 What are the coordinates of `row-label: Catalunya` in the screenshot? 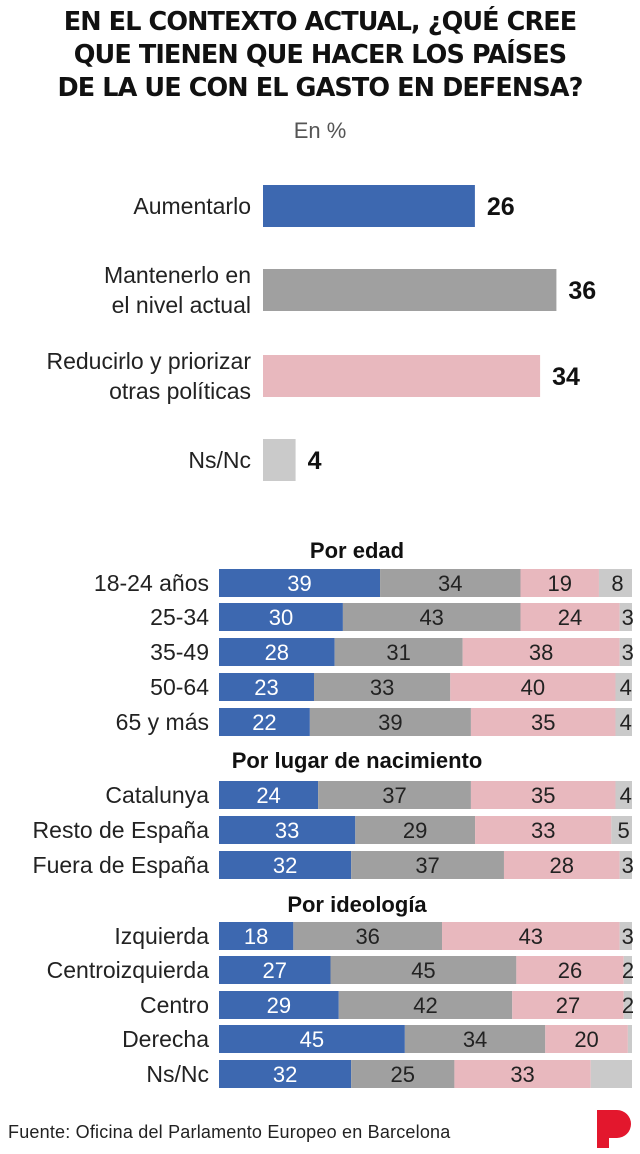 It's located at (157, 795).